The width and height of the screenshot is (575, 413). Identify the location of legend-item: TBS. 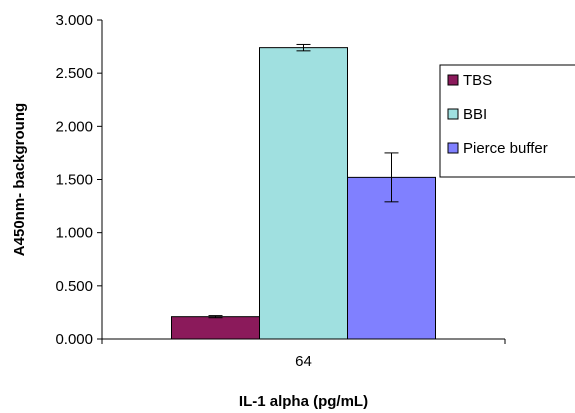
(469, 80).